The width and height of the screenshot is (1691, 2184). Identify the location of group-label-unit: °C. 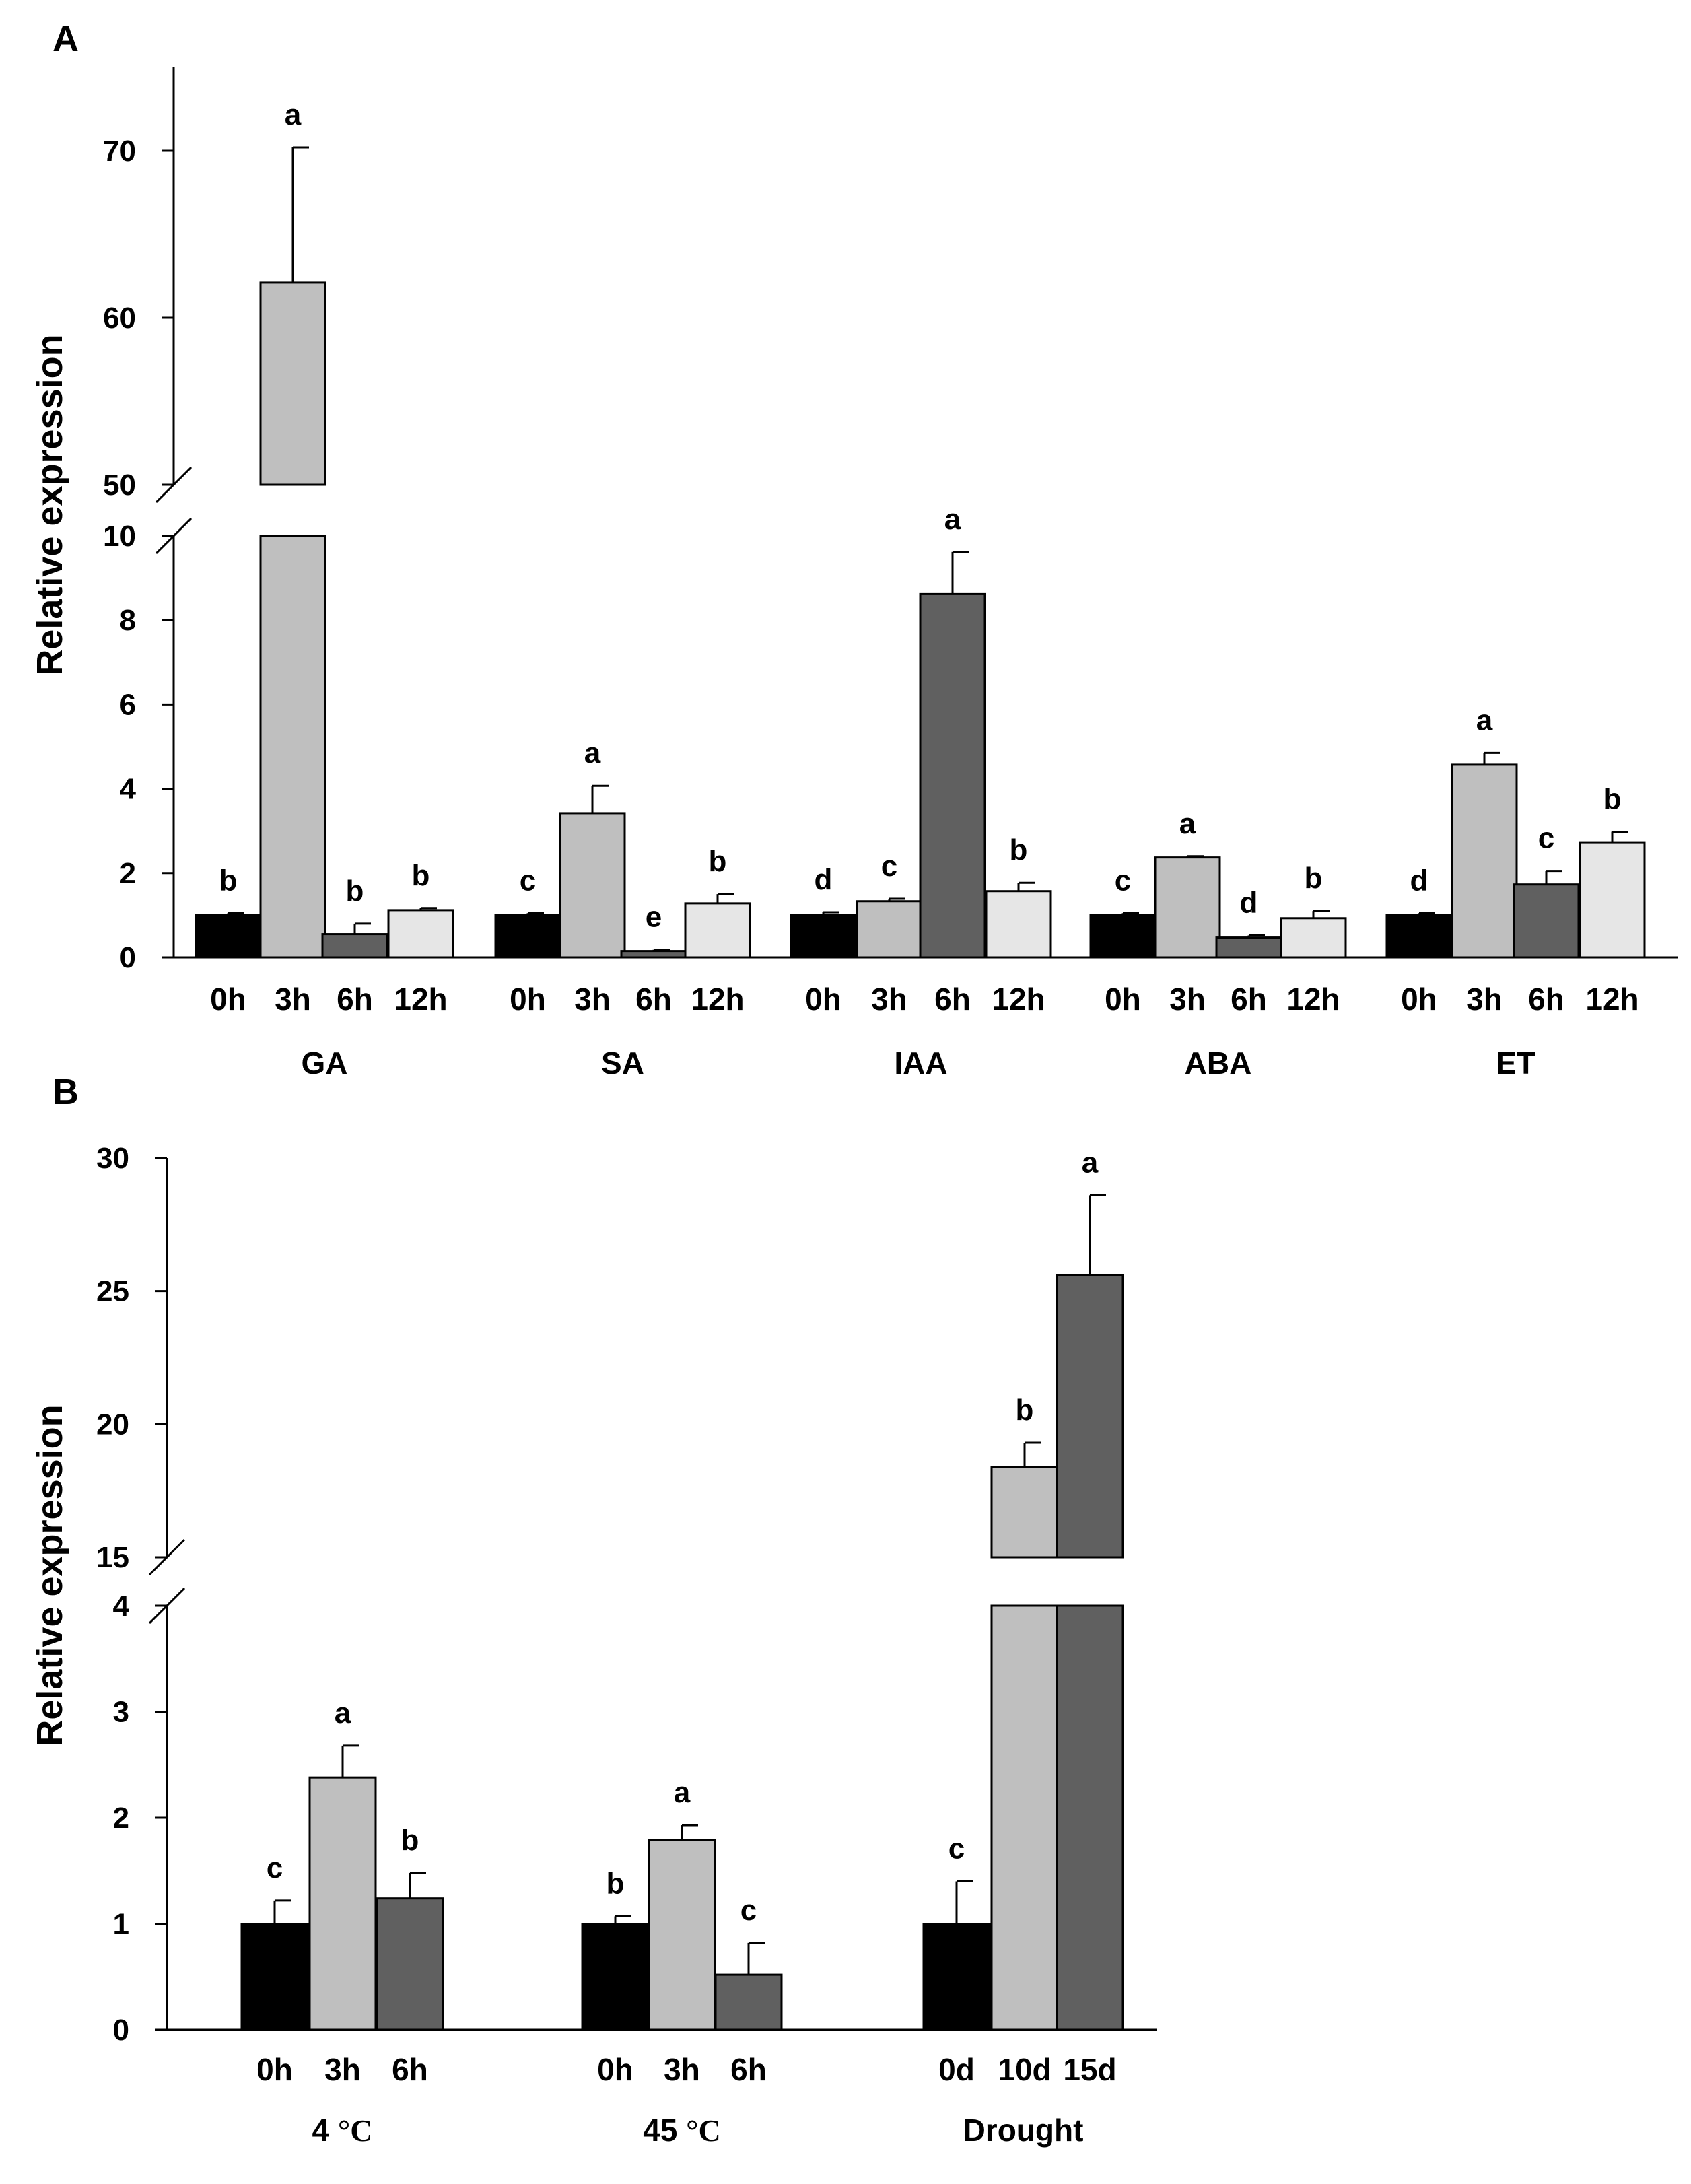
(703, 2130).